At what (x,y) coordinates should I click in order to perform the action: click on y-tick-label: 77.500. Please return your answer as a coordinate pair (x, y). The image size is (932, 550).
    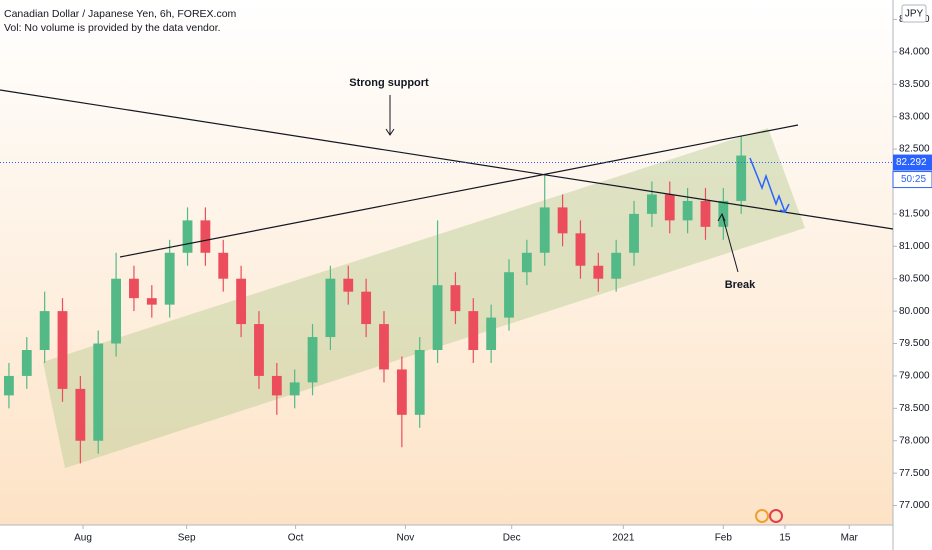
    Looking at the image, I should click on (914, 473).